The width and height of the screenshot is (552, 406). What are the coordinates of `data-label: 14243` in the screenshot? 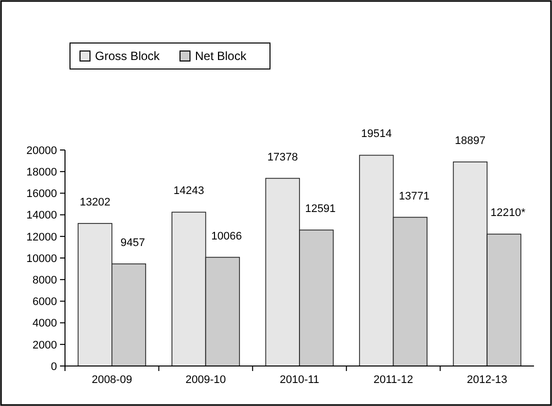 It's located at (189, 191).